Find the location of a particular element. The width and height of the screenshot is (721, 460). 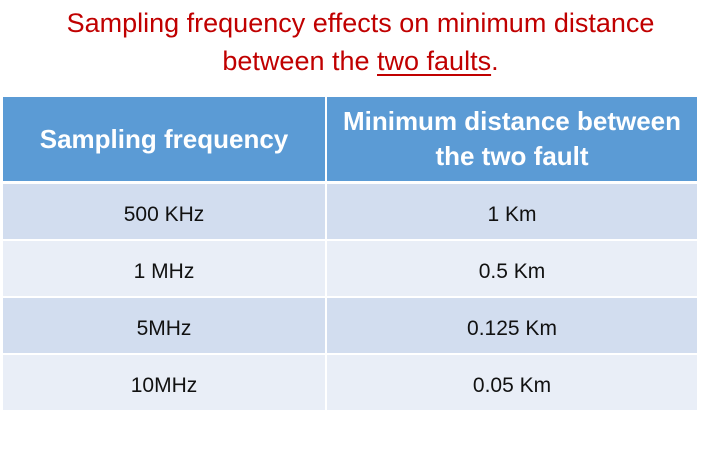

frequency-cell: 10MHz is located at coordinates (165, 383).